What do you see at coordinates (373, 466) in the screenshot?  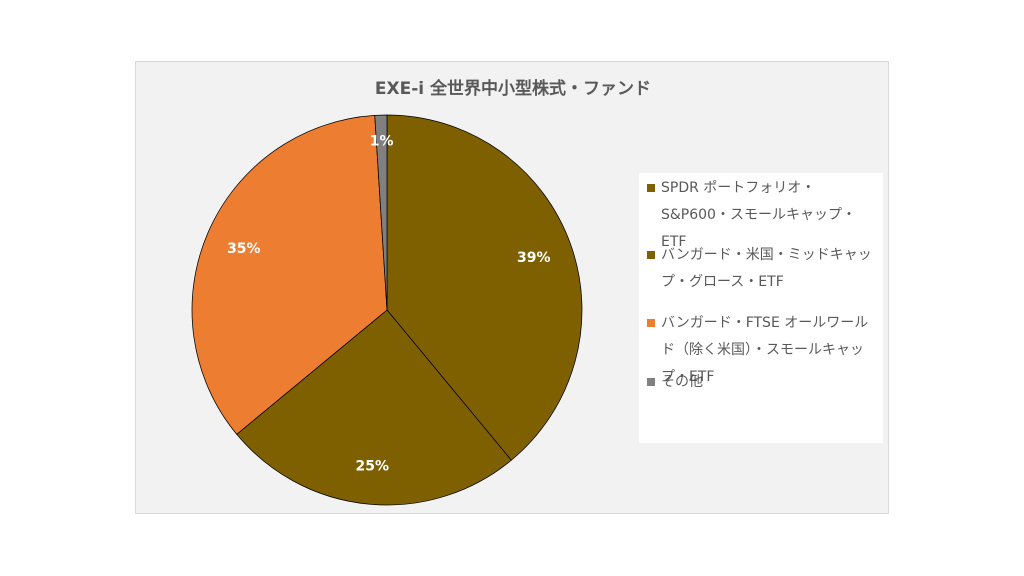 I see `pie-data-label-1: 25%` at bounding box center [373, 466].